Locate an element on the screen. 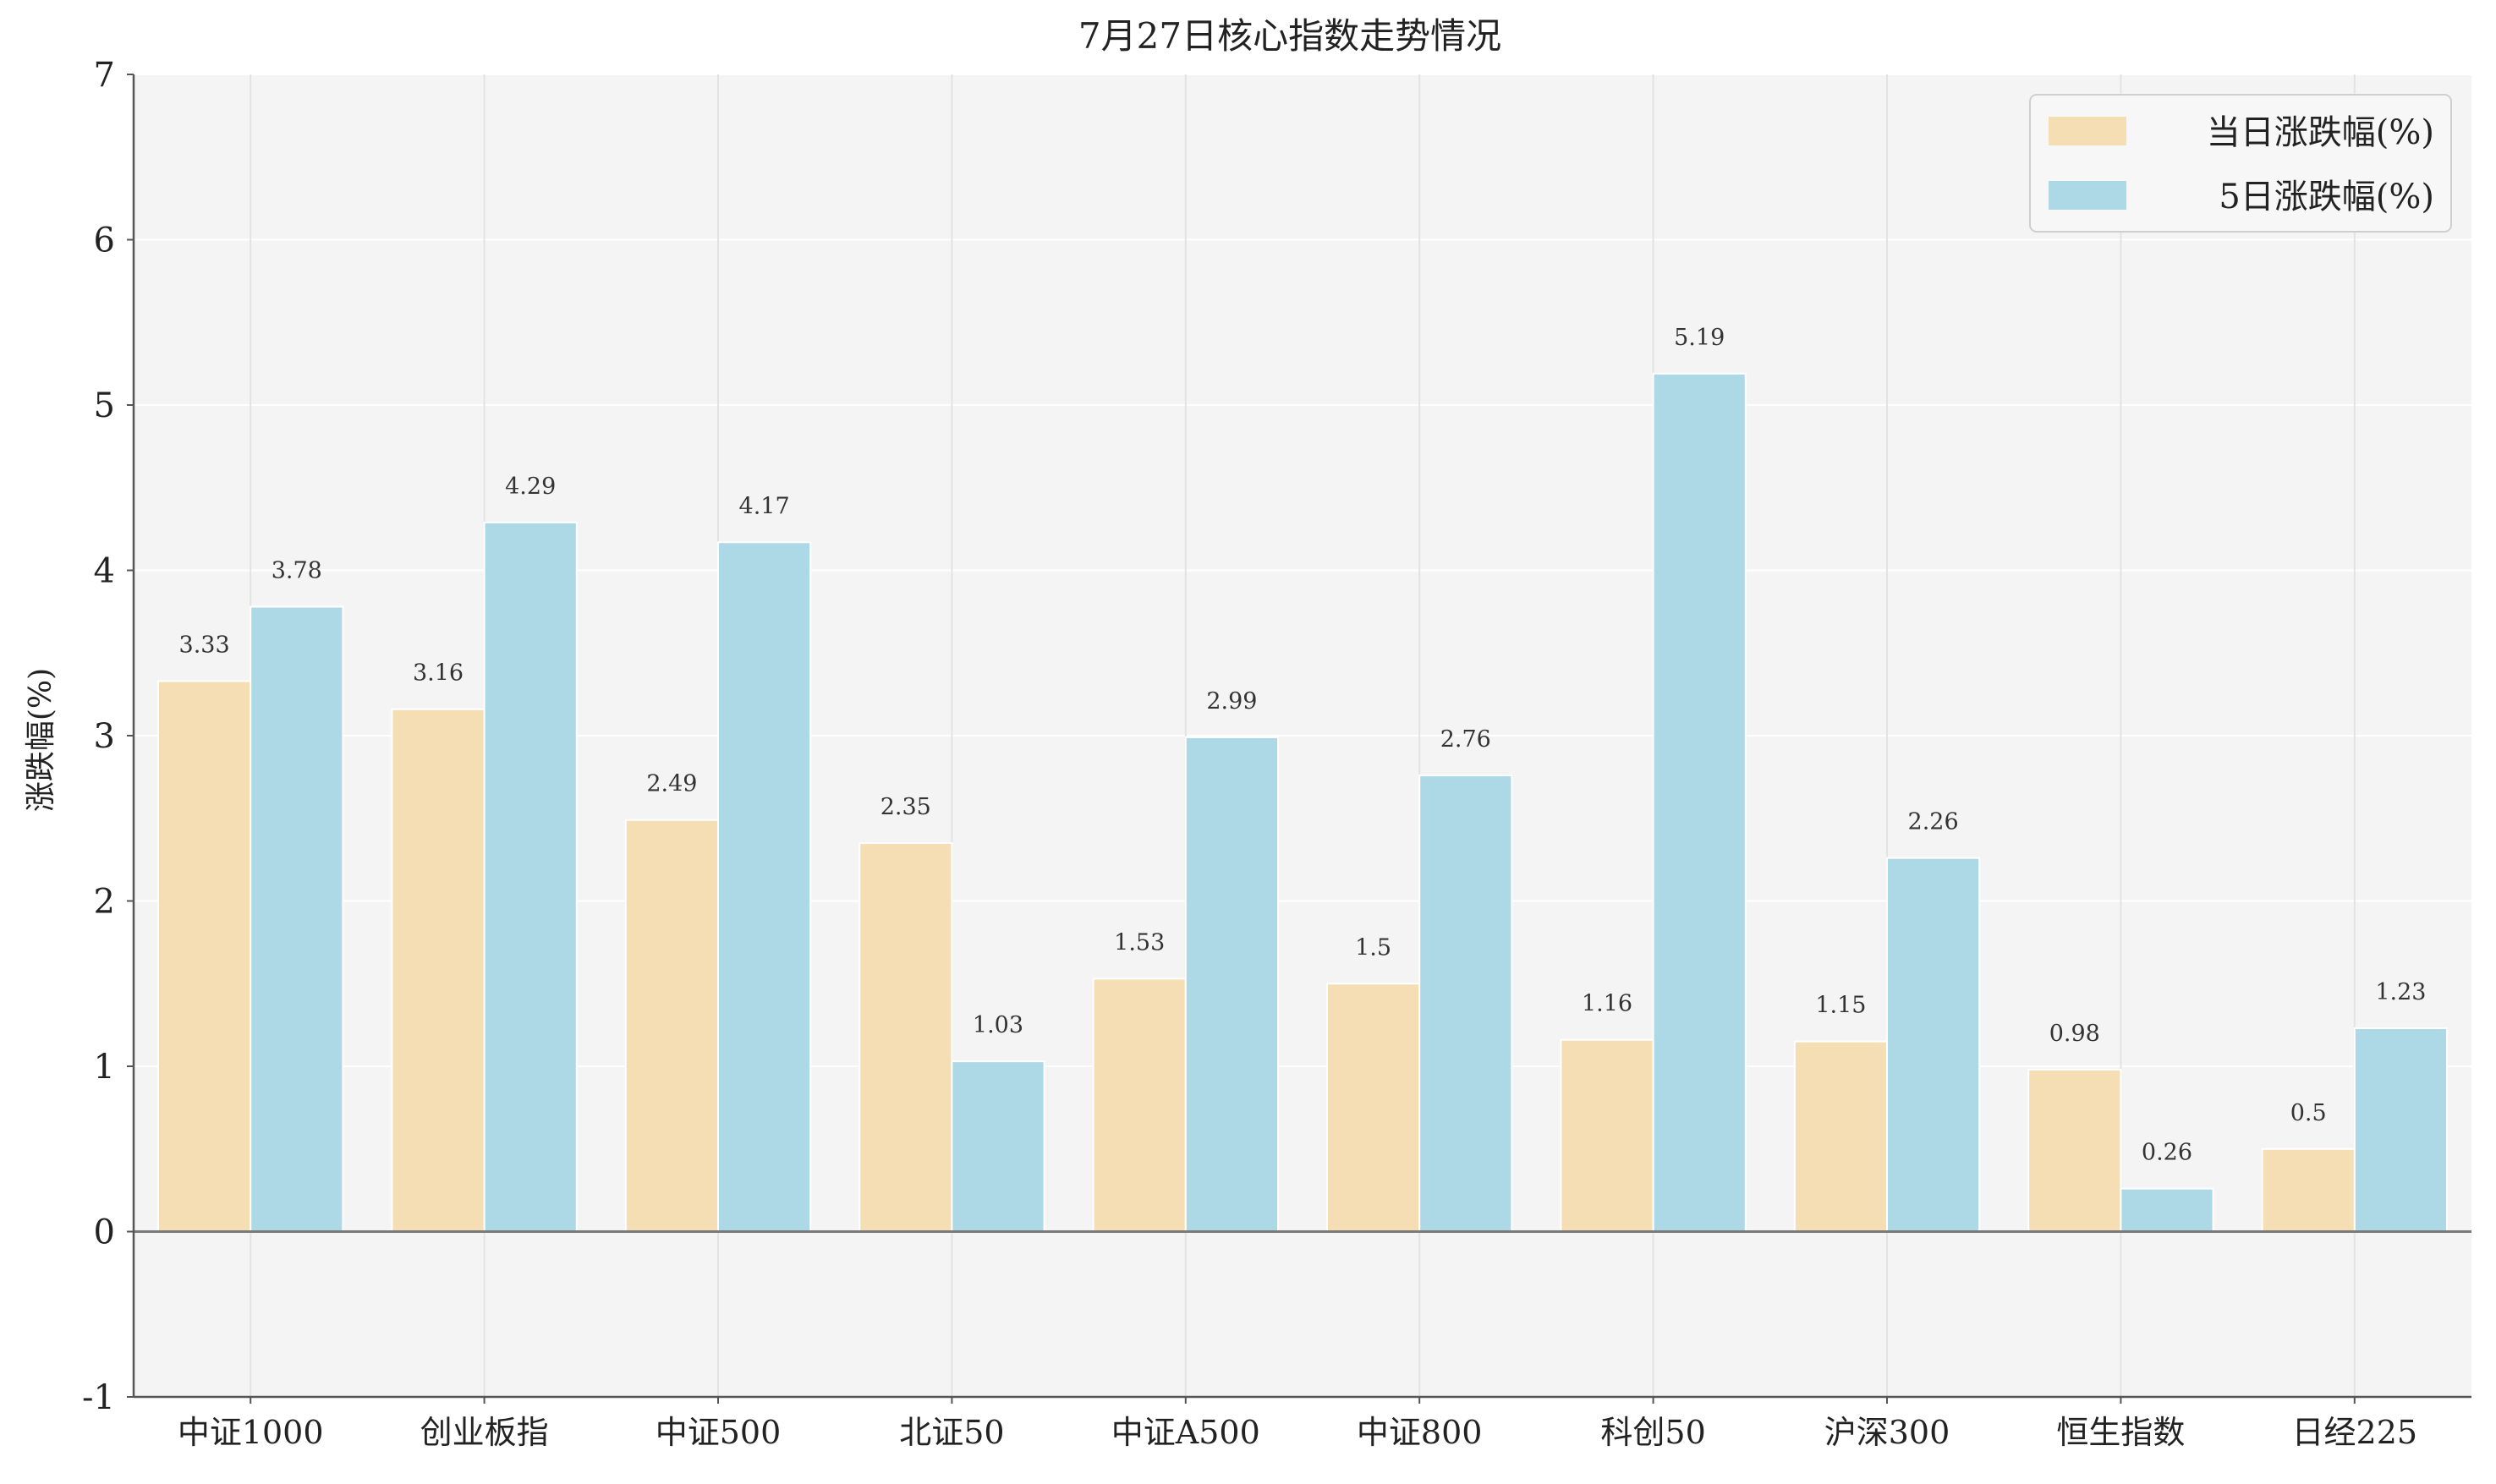 Image resolution: width=2496 pixels, height=1484 pixels. data-label: 1.5 is located at coordinates (1373, 947).